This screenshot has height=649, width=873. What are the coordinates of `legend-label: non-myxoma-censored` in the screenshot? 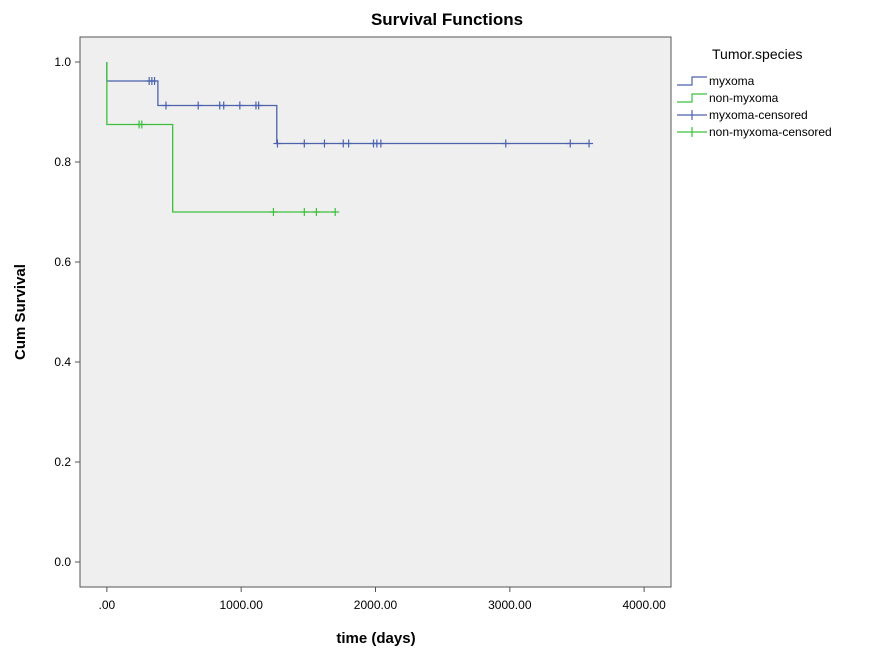 It's located at (770, 132).